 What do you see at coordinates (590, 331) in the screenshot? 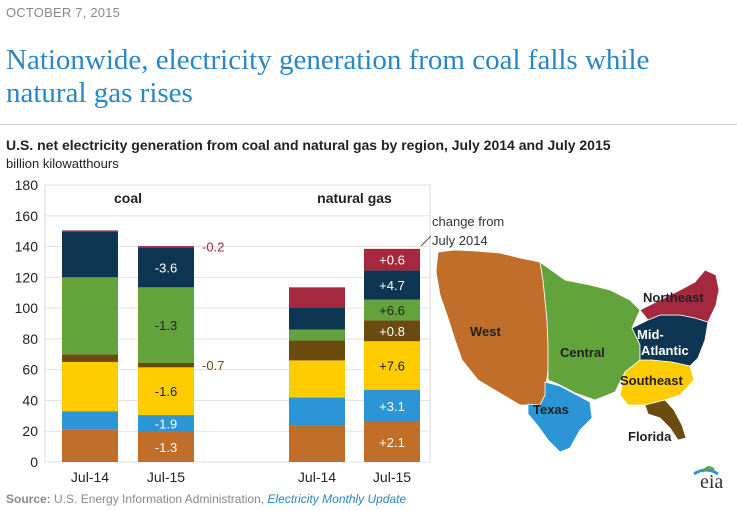
I see `map-region-central` at bounding box center [590, 331].